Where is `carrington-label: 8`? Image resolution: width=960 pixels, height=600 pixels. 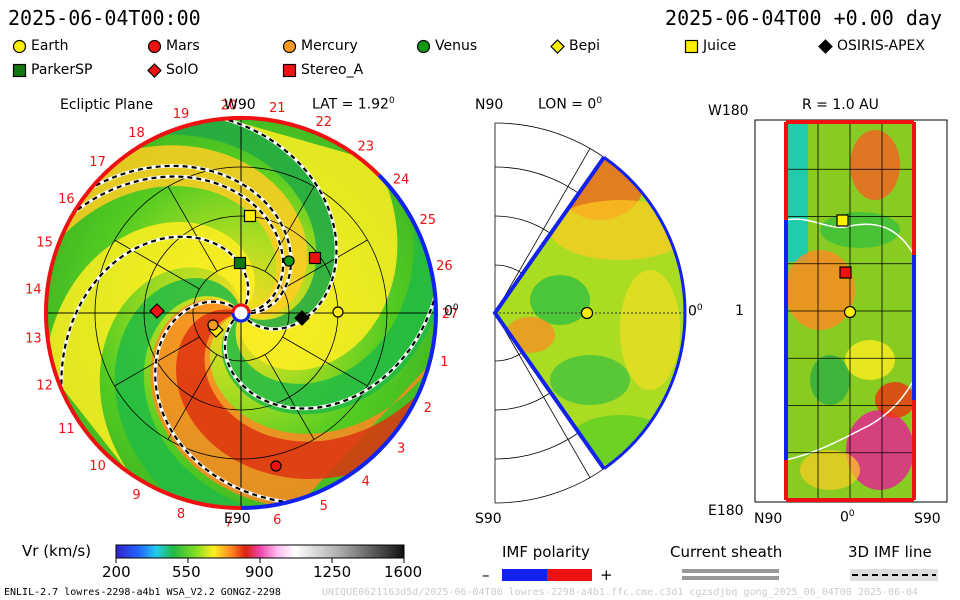
carrington-label: 8 is located at coordinates (181, 514).